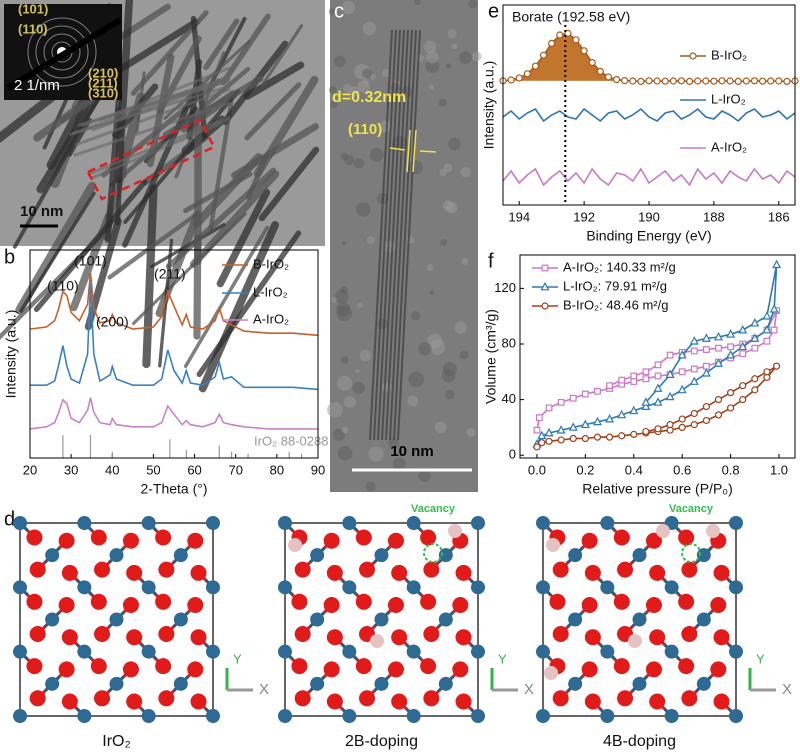 The image size is (800, 753). I want to click on x-tick-label: 90, so click(318, 469).